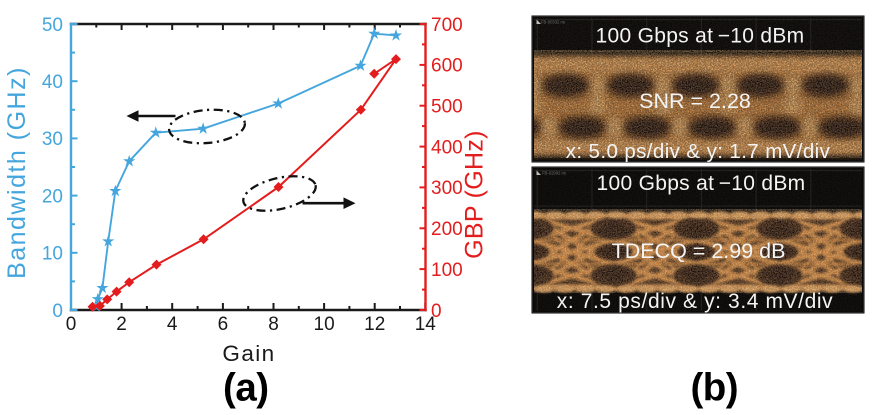 This screenshot has width=873, height=415. What do you see at coordinates (121, 324) in the screenshot?
I see `svg-text: 2` at bounding box center [121, 324].